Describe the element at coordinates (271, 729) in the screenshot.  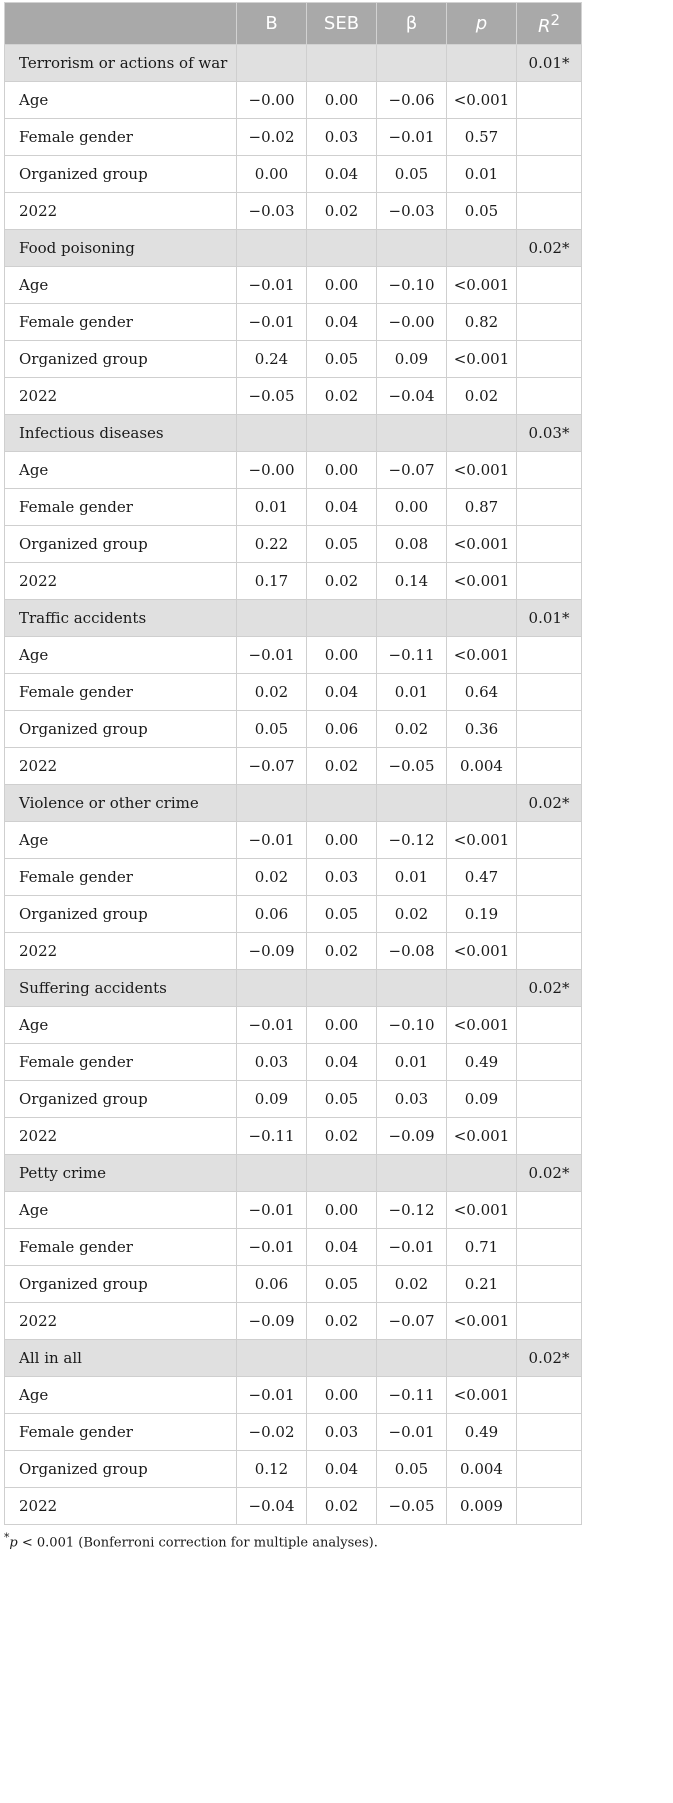
I see `b-value: 0.05` at that location.